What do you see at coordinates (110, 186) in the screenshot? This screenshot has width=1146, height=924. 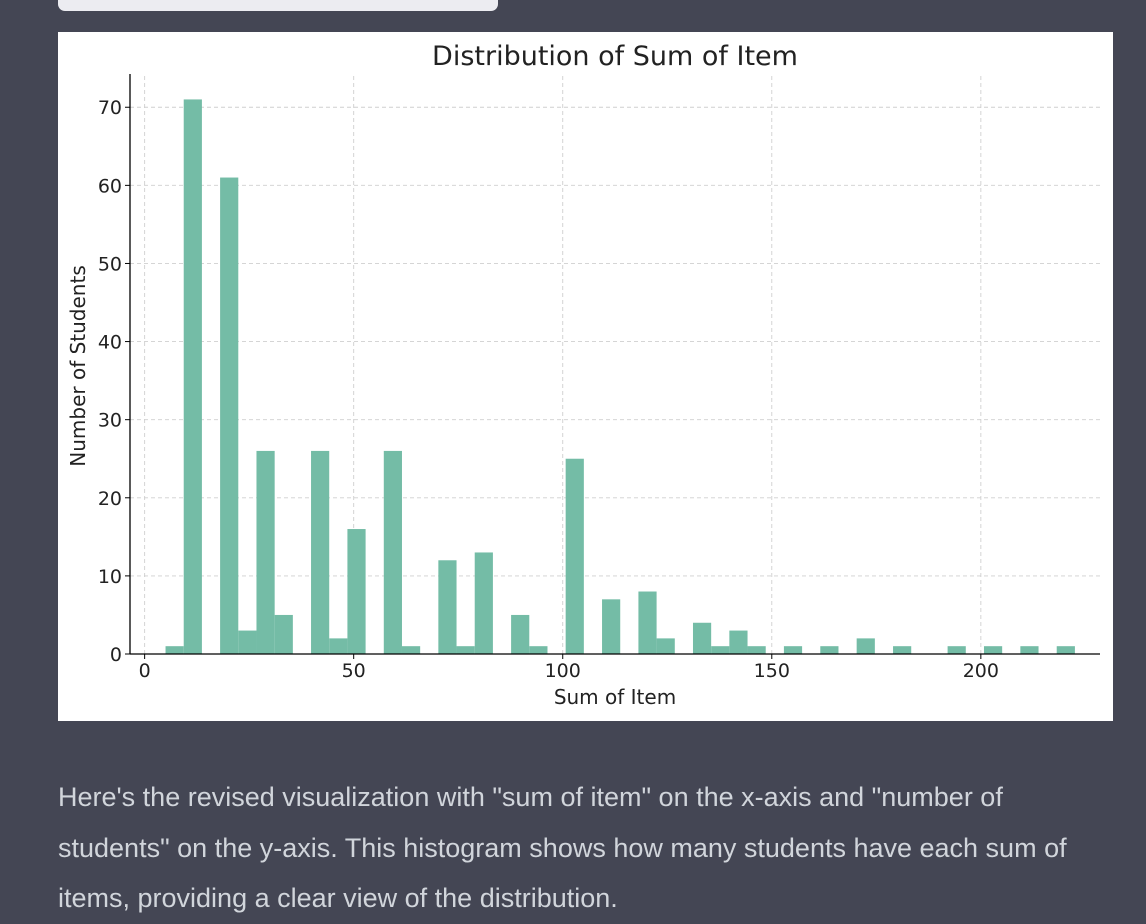 I see `y-tick-label: 60` at bounding box center [110, 186].